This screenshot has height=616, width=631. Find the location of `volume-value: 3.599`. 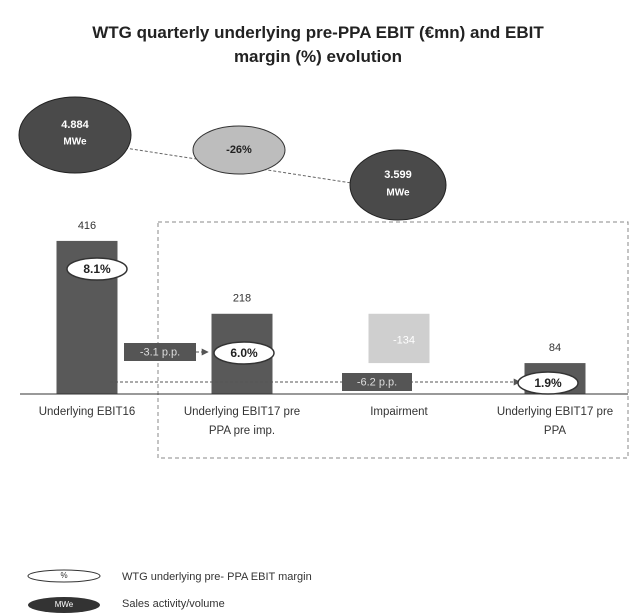

volume-value: 3.599 is located at coordinates (398, 175).